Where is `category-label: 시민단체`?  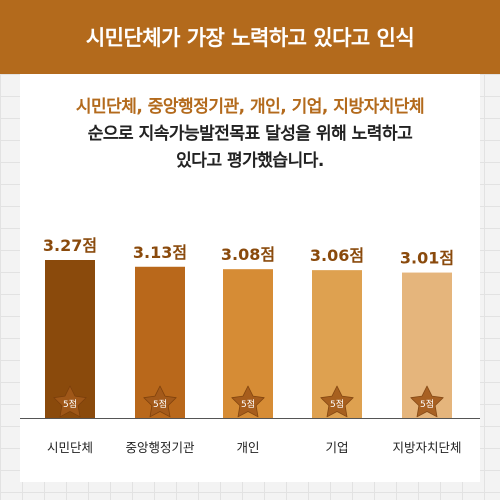 category-label: 시민단체 is located at coordinates (70, 447).